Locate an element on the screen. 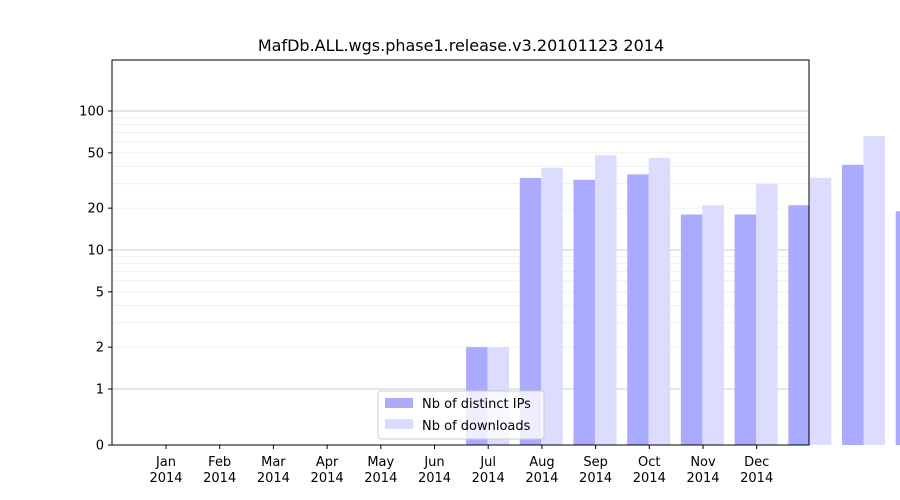  x-tick-label-month: Jan is located at coordinates (165, 462).